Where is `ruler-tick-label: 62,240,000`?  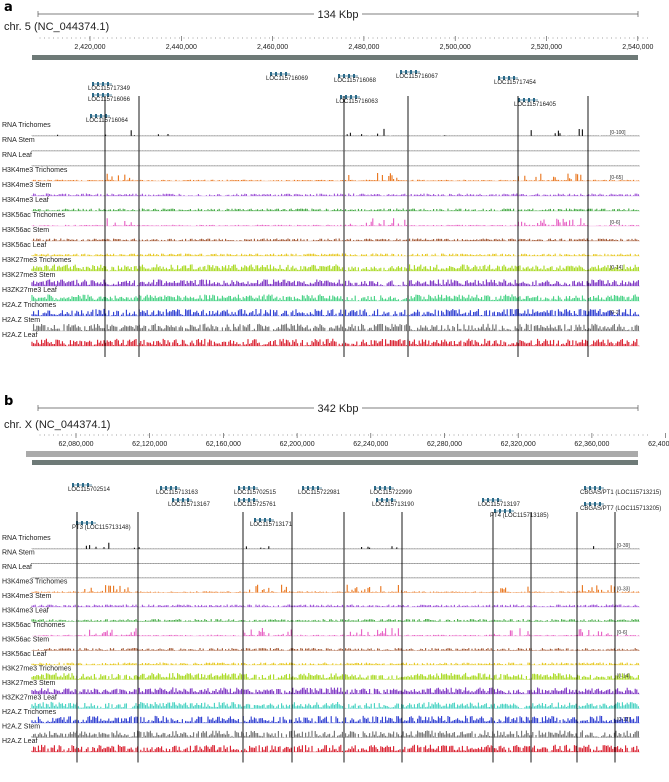
ruler-tick-label: 62,240,000 is located at coordinates (370, 444).